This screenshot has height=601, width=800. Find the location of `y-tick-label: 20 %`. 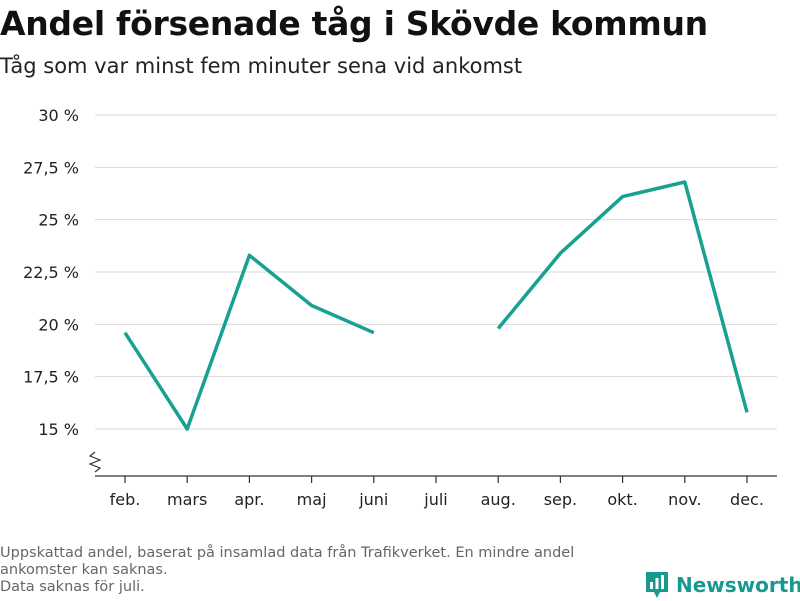

y-tick-label: 20 % is located at coordinates (58, 324).